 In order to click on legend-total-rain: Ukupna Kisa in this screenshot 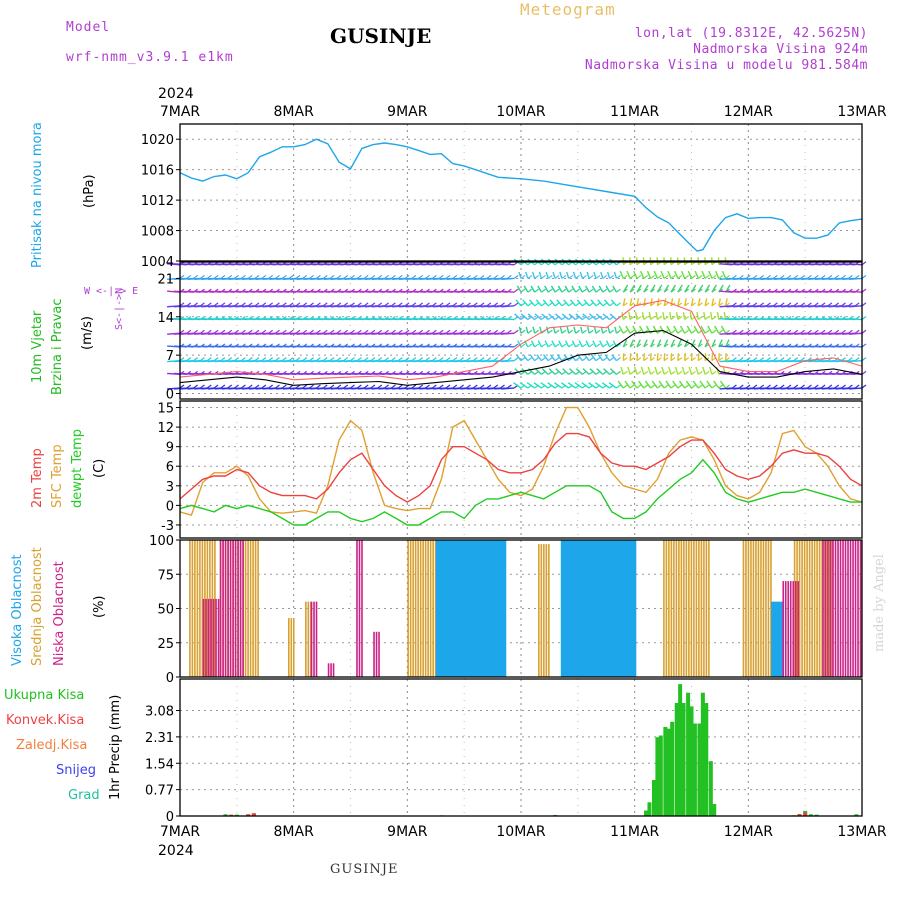, I will do `click(44, 695)`.